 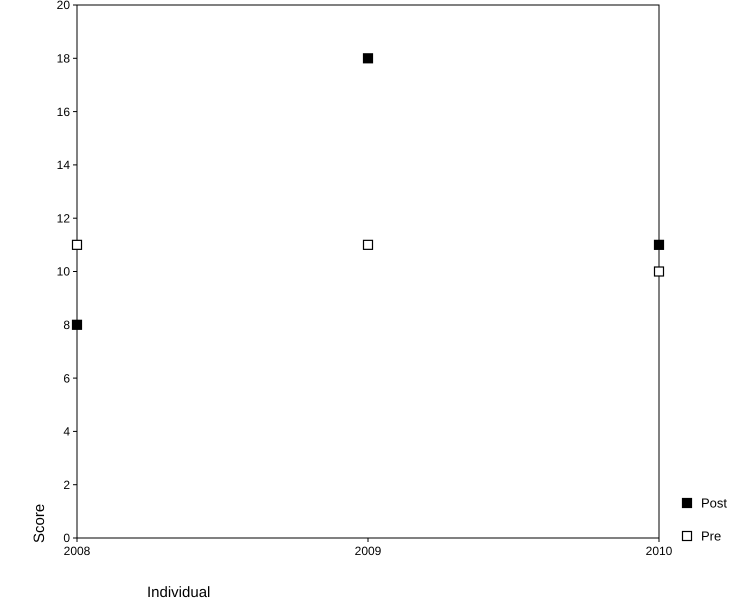 What do you see at coordinates (63, 59) in the screenshot?
I see `y-tick-label: 18` at bounding box center [63, 59].